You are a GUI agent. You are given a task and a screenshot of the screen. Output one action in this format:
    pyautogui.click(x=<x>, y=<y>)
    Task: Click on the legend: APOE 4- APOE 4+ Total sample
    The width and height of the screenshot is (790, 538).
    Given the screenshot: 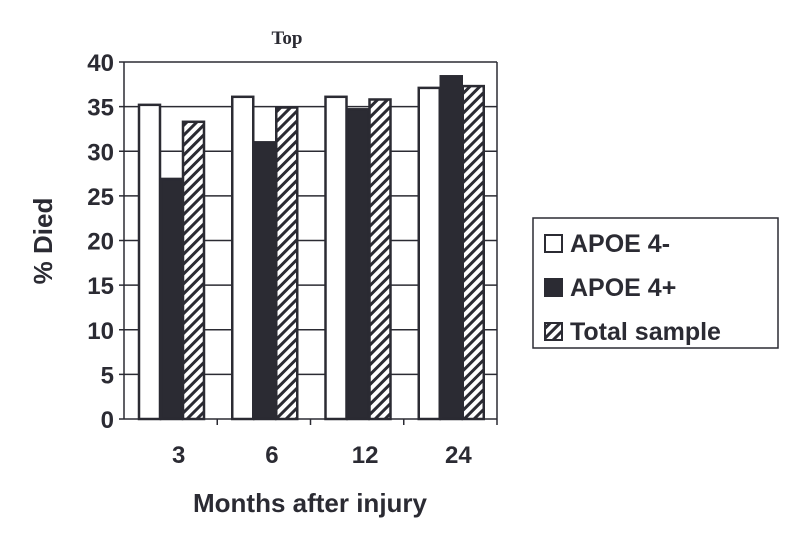 What is the action you would take?
    pyautogui.click(x=655, y=283)
    